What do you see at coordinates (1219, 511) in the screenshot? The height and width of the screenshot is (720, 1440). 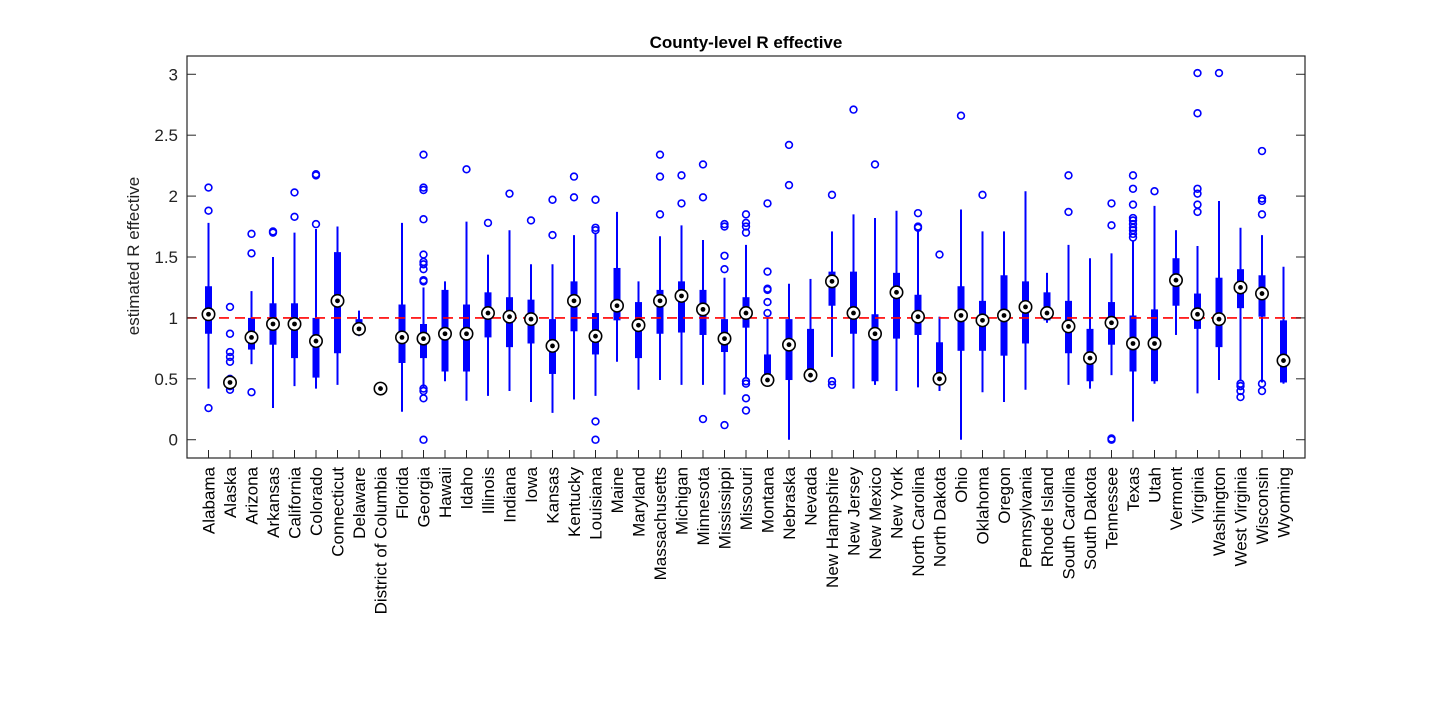 I see `category-label: Washington` at bounding box center [1219, 511].